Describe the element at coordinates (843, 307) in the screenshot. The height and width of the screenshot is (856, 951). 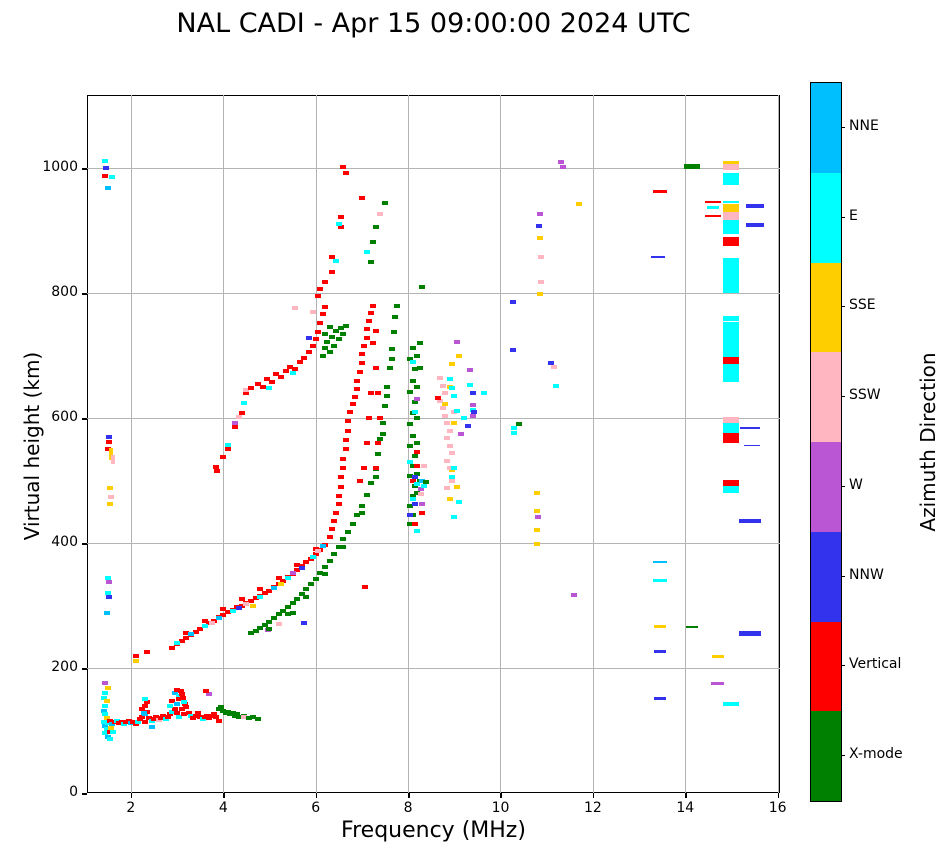
I see `colorbar-tick-sse` at that location.